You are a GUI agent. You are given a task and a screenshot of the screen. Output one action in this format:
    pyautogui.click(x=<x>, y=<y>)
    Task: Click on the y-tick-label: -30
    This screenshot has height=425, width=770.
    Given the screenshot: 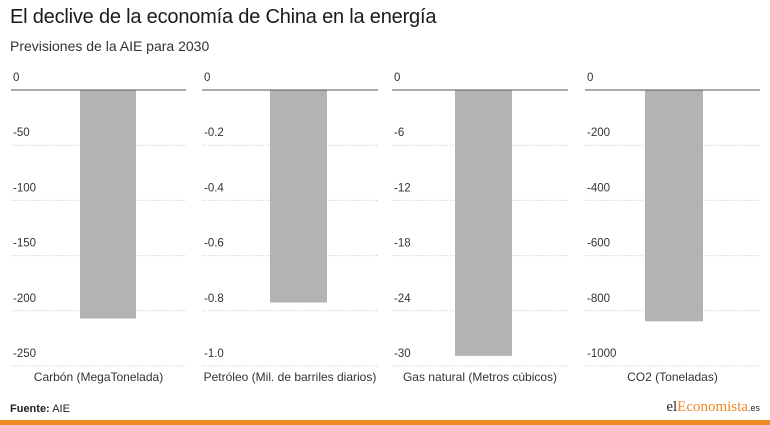 What is the action you would take?
    pyautogui.click(x=402, y=354)
    